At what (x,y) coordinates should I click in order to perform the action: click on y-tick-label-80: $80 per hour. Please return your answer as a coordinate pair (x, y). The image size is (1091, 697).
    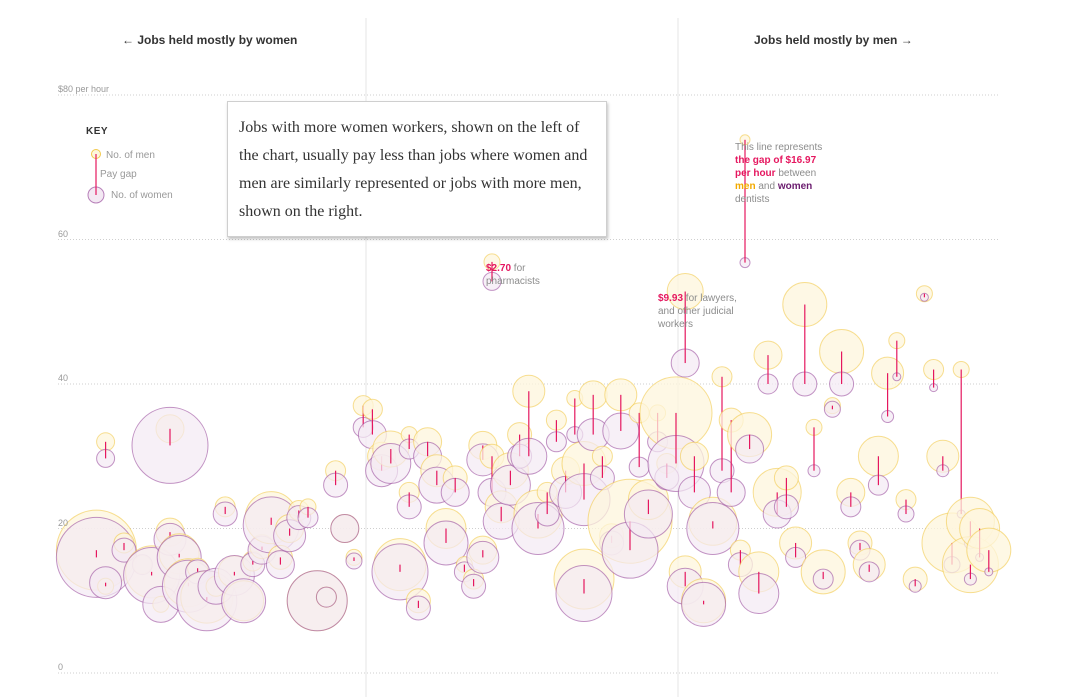
    Looking at the image, I should click on (84, 89).